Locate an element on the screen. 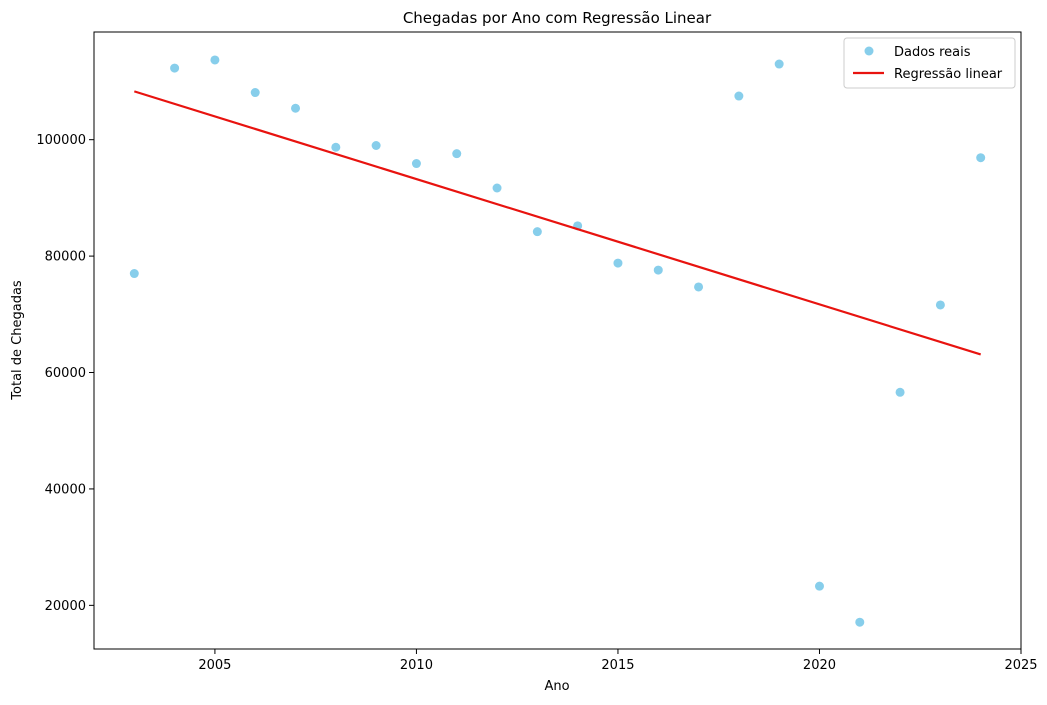 The width and height of the screenshot is (1047, 705). y-tick-label: 40000 is located at coordinates (65, 489).